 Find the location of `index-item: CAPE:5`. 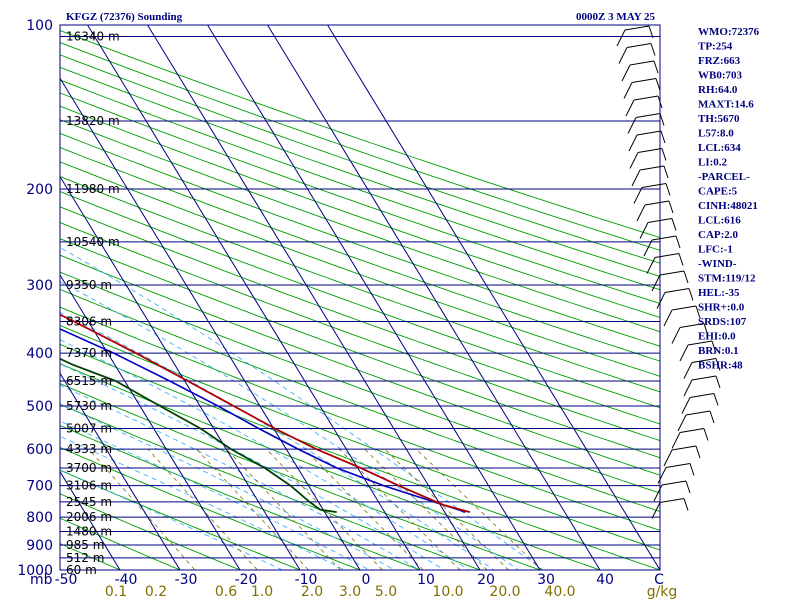

index-item: CAPE:5 is located at coordinates (718, 192).